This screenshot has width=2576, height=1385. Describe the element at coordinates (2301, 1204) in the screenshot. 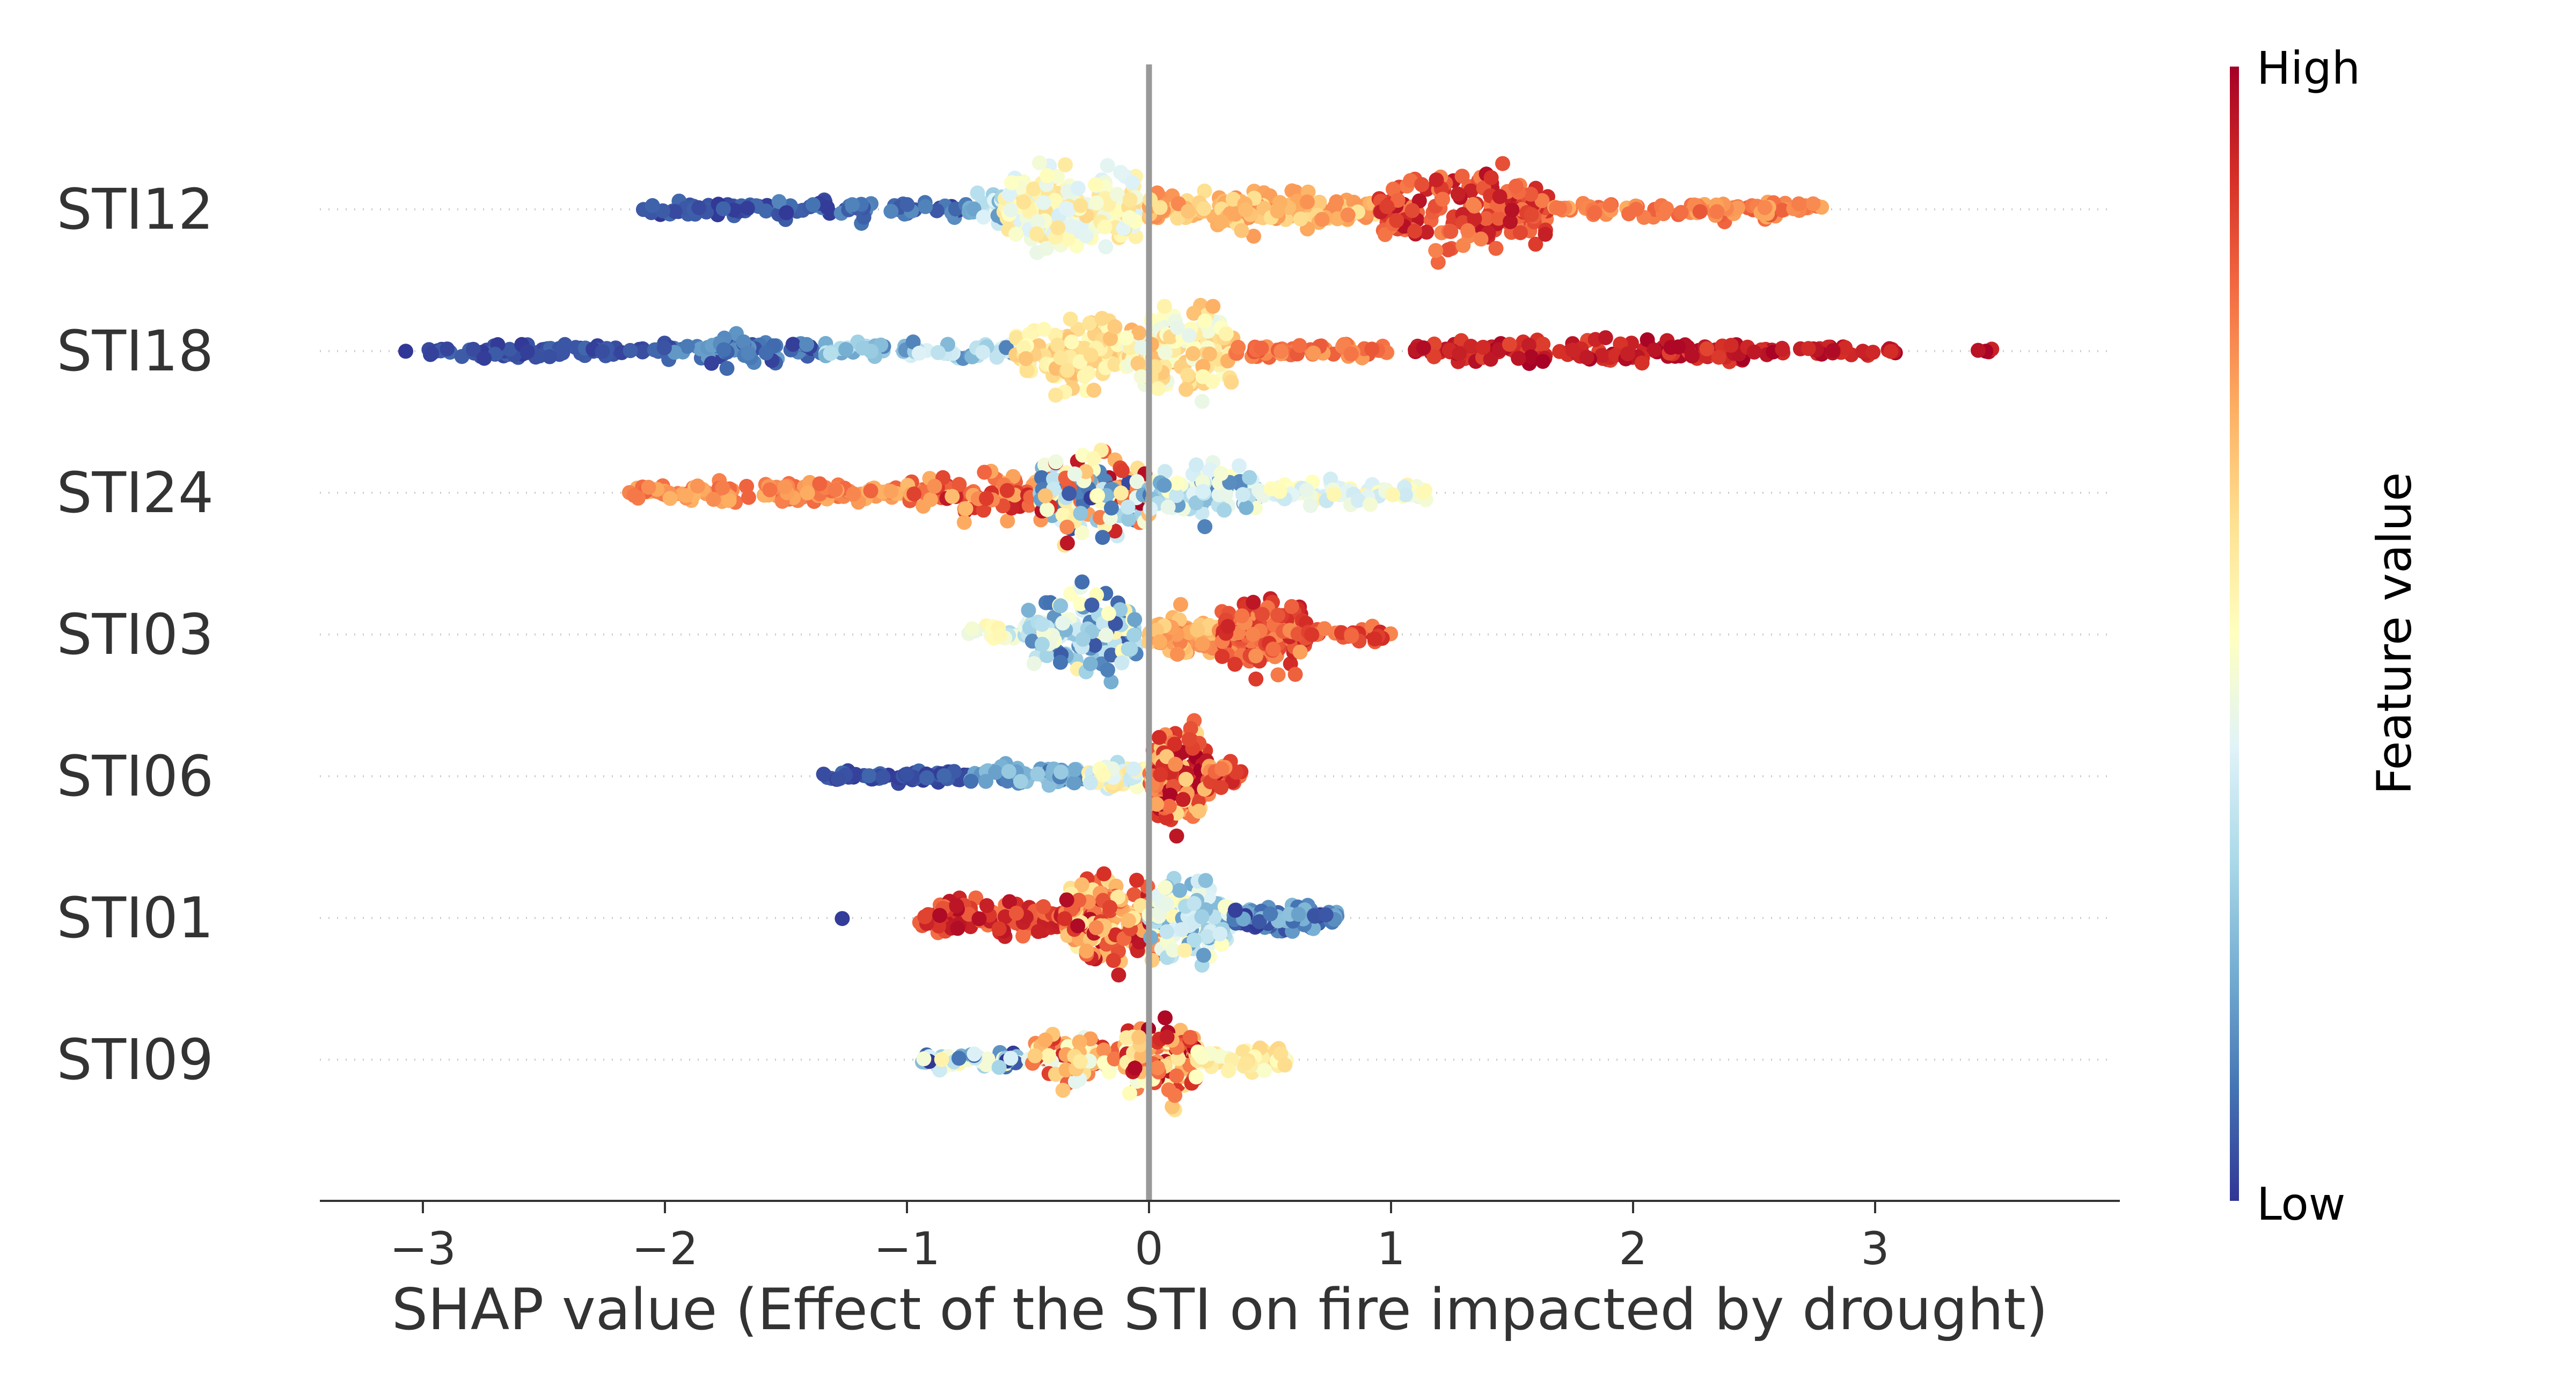

I see `colorbar-low-label: Low` at that location.